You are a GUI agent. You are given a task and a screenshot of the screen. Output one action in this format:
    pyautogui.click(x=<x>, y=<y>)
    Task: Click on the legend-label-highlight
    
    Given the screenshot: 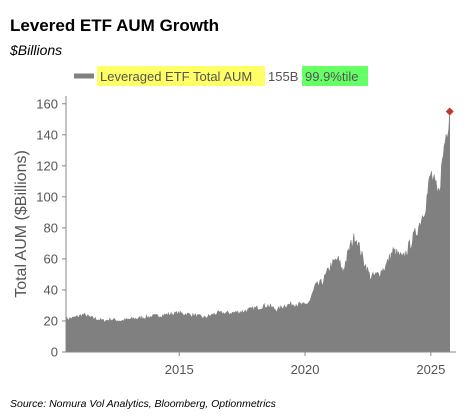 What is the action you would take?
    pyautogui.click(x=181, y=76)
    